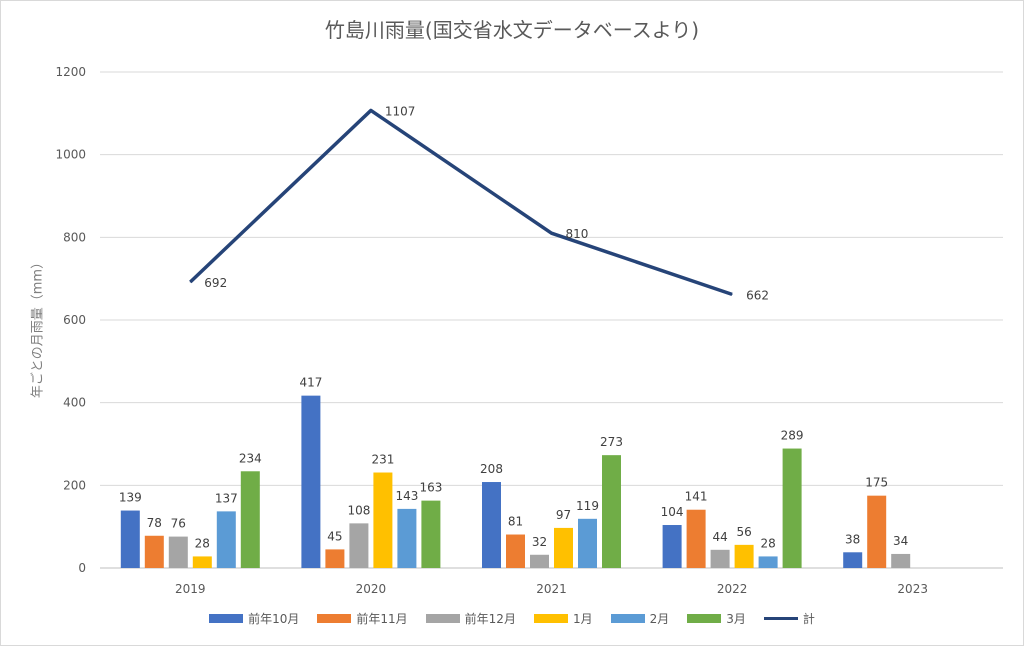 This screenshot has width=1024, height=646. What do you see at coordinates (74, 237) in the screenshot?
I see `y-tick-label: 800` at bounding box center [74, 237].